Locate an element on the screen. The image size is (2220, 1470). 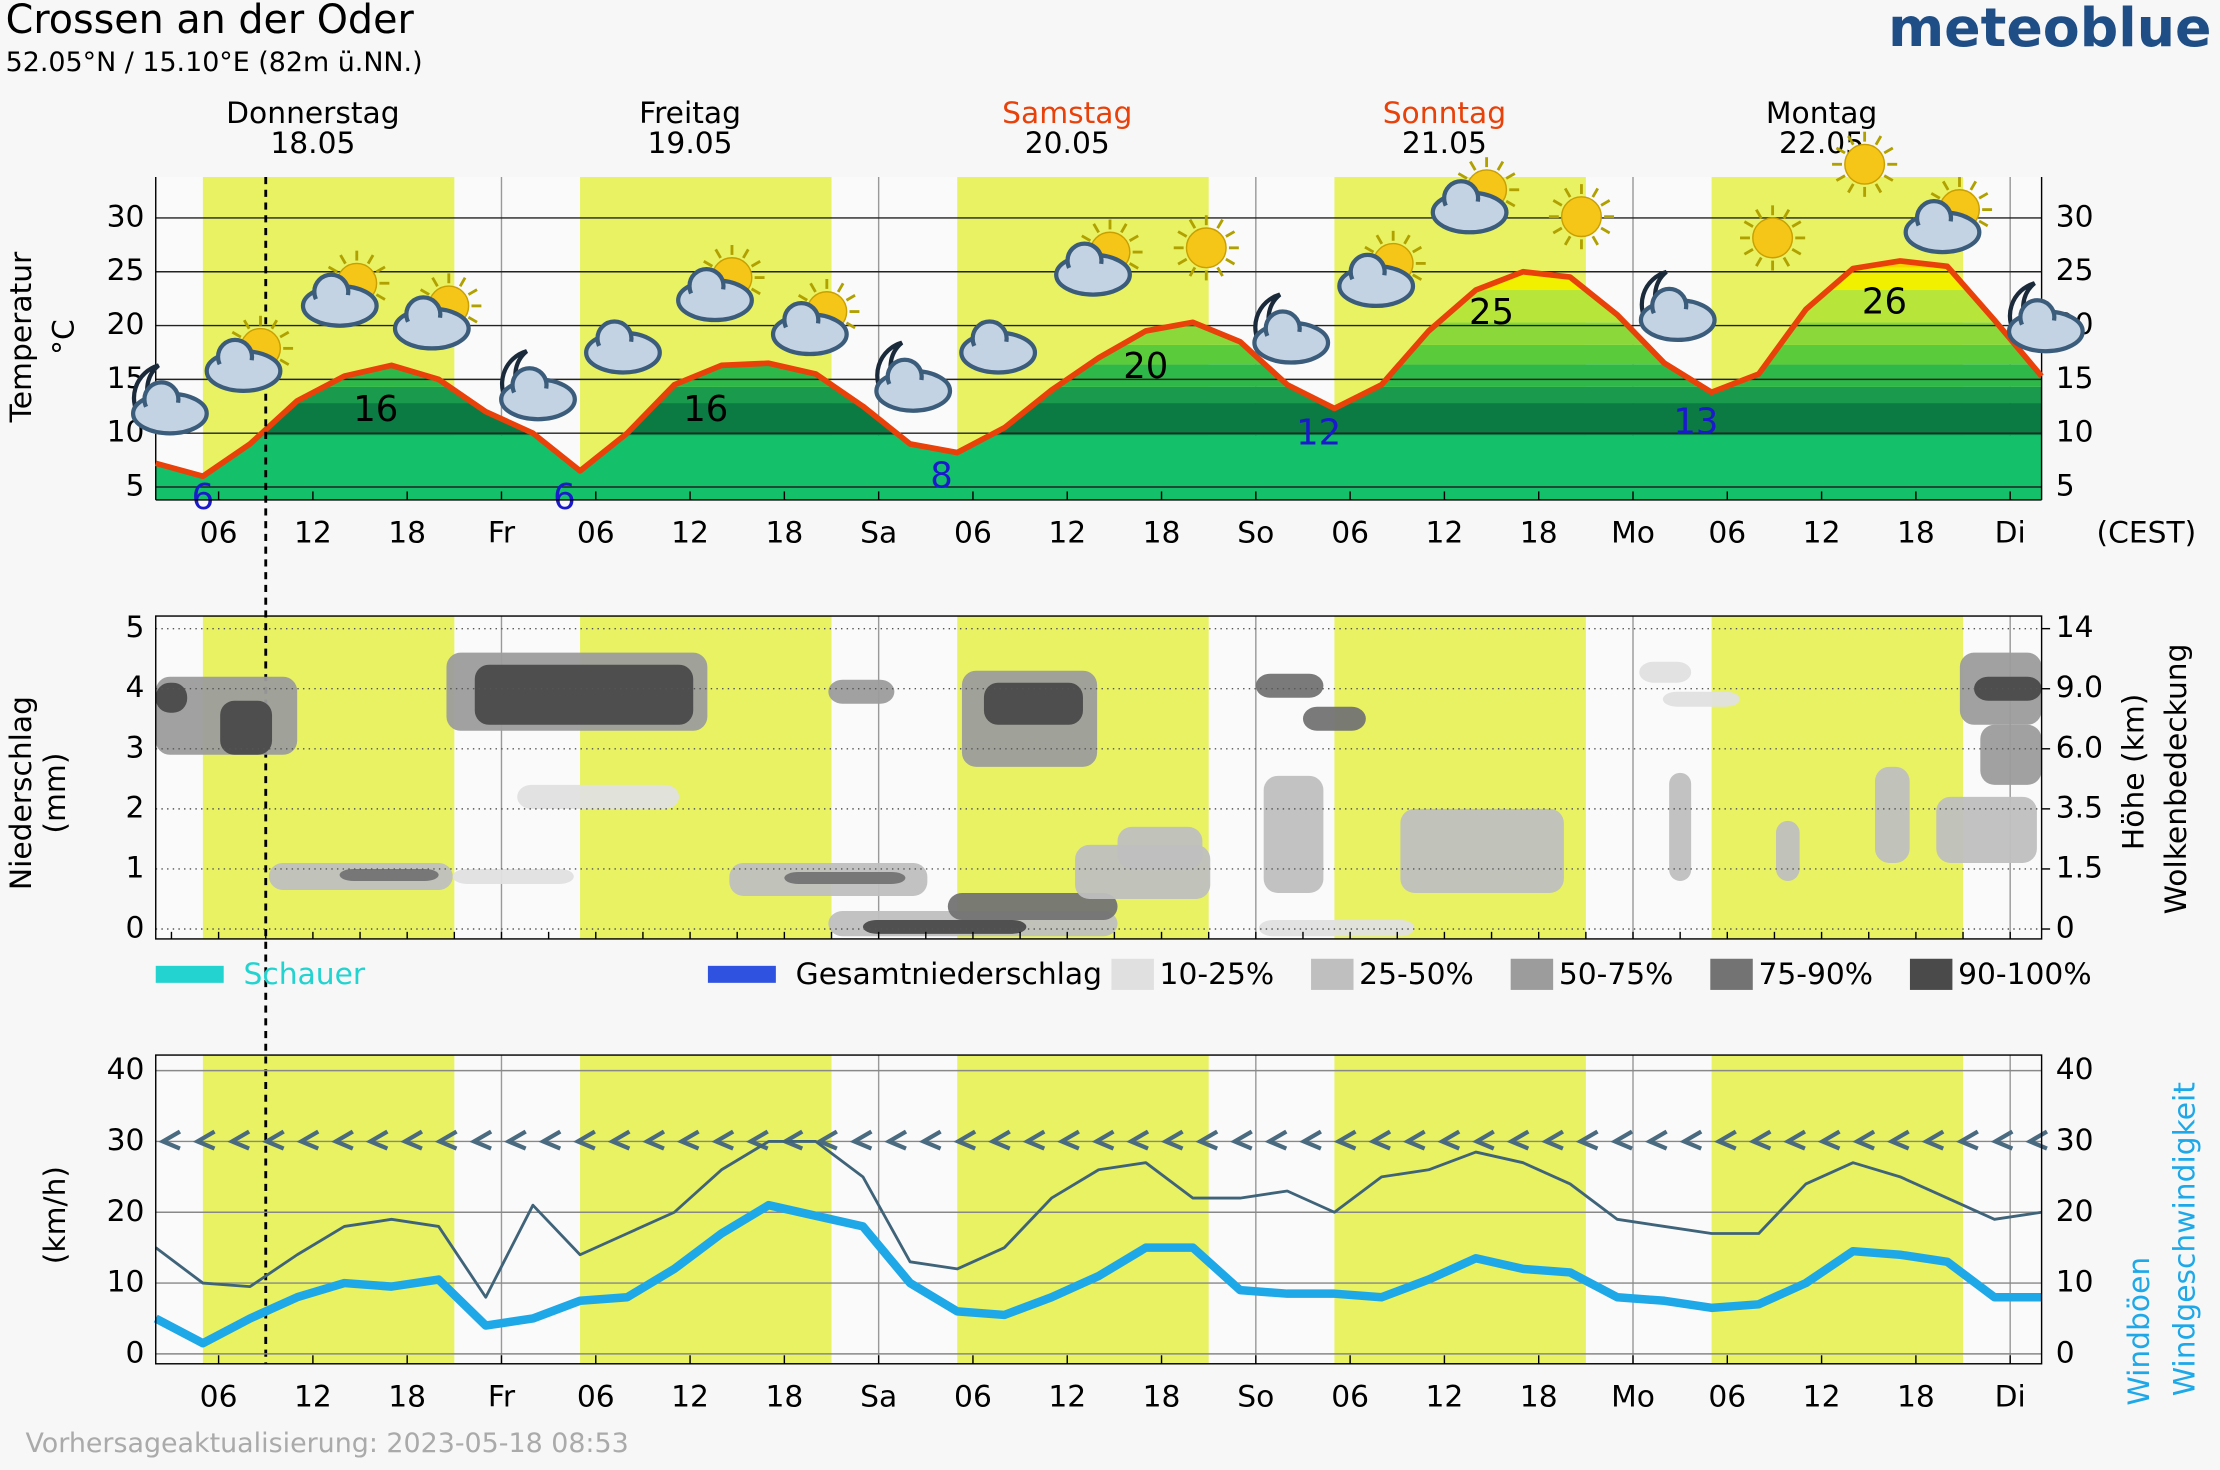
x-tick-label: Fr is located at coordinates (502, 1396).